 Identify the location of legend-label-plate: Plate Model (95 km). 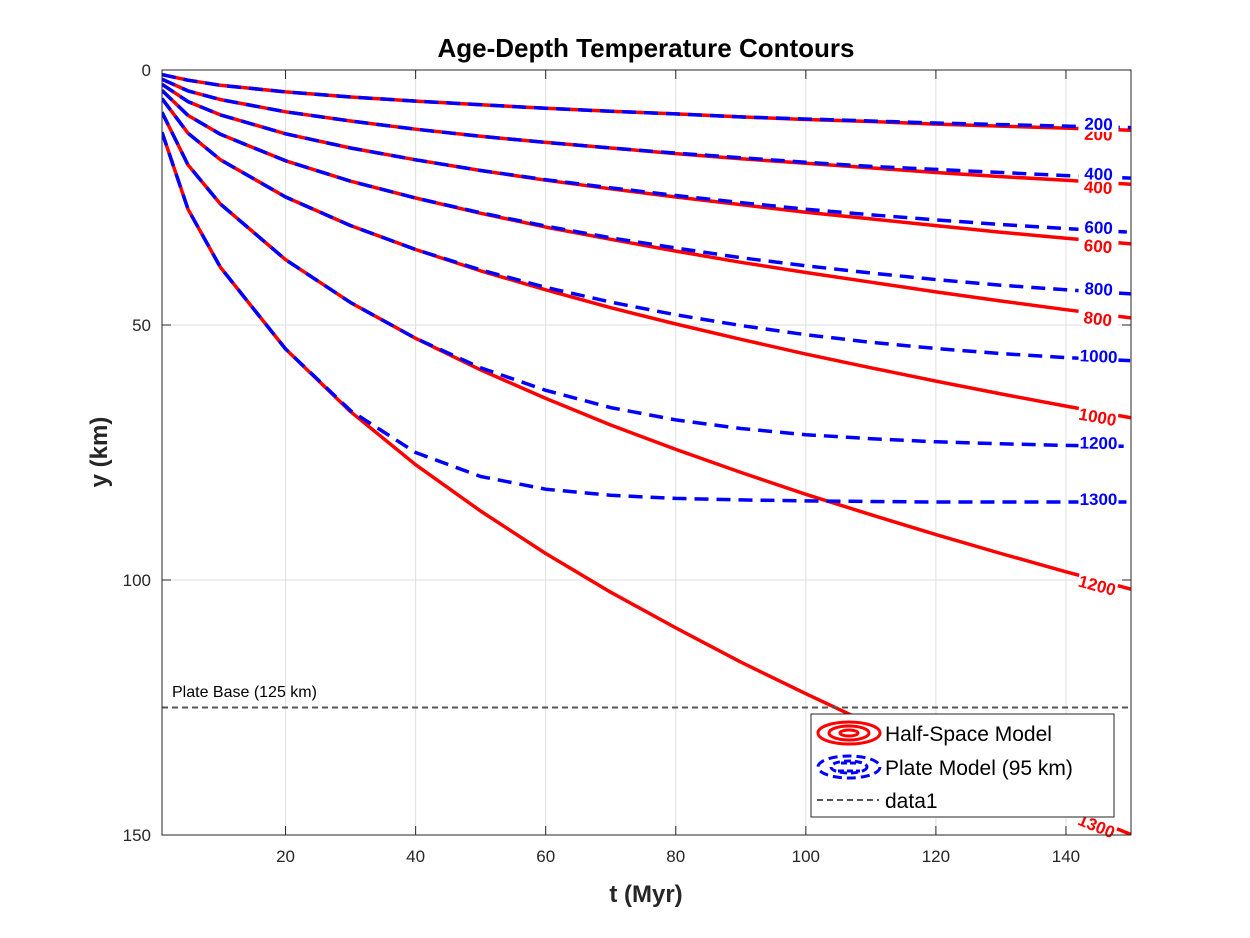
(979, 768).